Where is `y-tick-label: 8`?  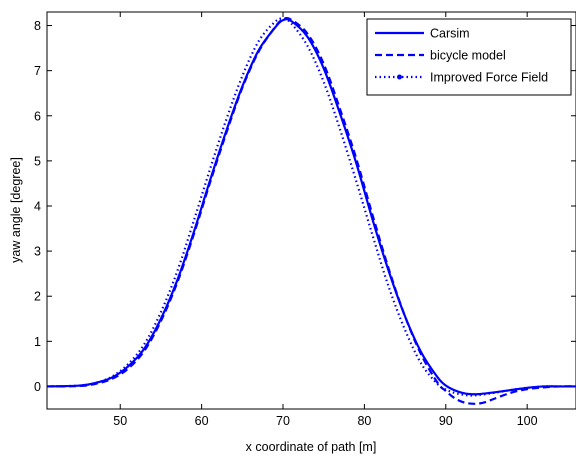 y-tick-label: 8 is located at coordinates (37, 26).